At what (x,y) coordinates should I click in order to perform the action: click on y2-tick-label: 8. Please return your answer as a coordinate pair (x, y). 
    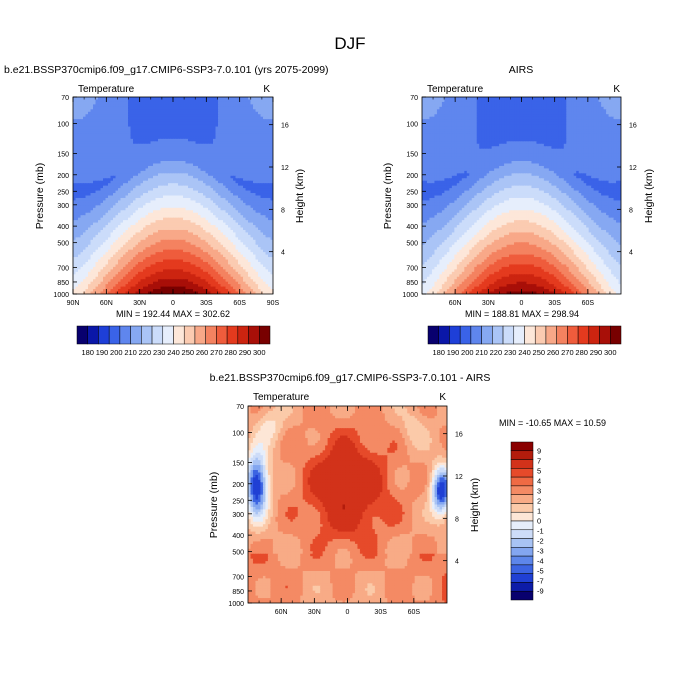
    Looking at the image, I should click on (457, 519).